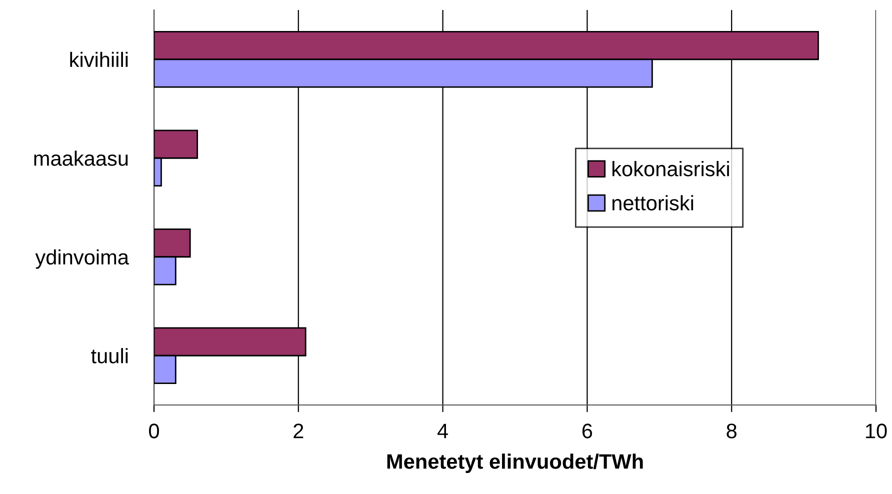 The image size is (892, 494). What do you see at coordinates (587, 431) in the screenshot?
I see `x-tick-label: 6` at bounding box center [587, 431].